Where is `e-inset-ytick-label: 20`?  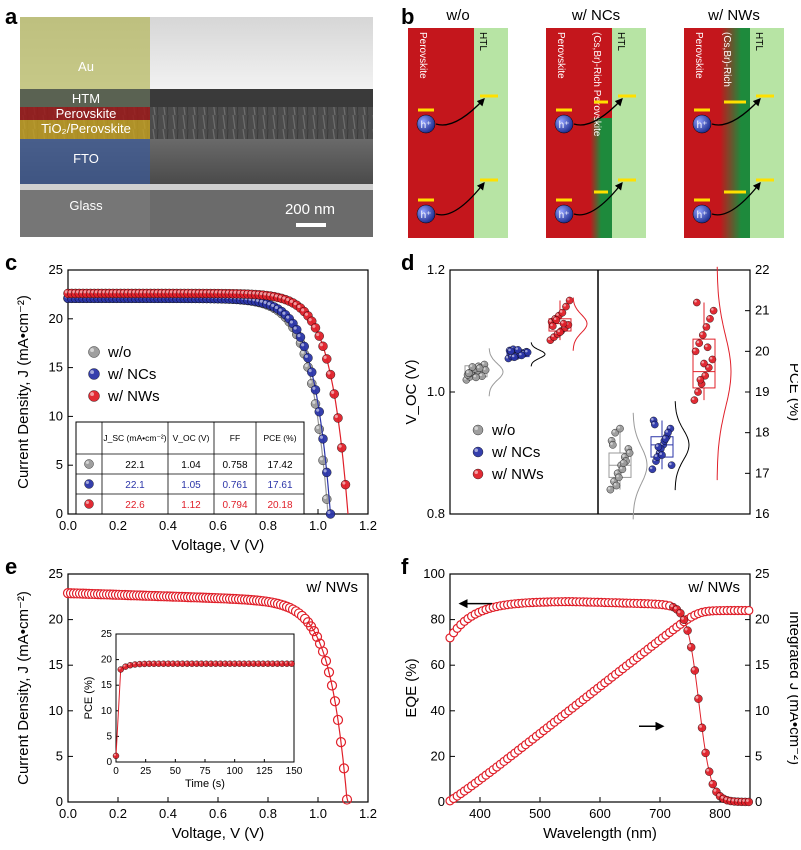 e-inset-ytick-label: 20 is located at coordinates (107, 660).